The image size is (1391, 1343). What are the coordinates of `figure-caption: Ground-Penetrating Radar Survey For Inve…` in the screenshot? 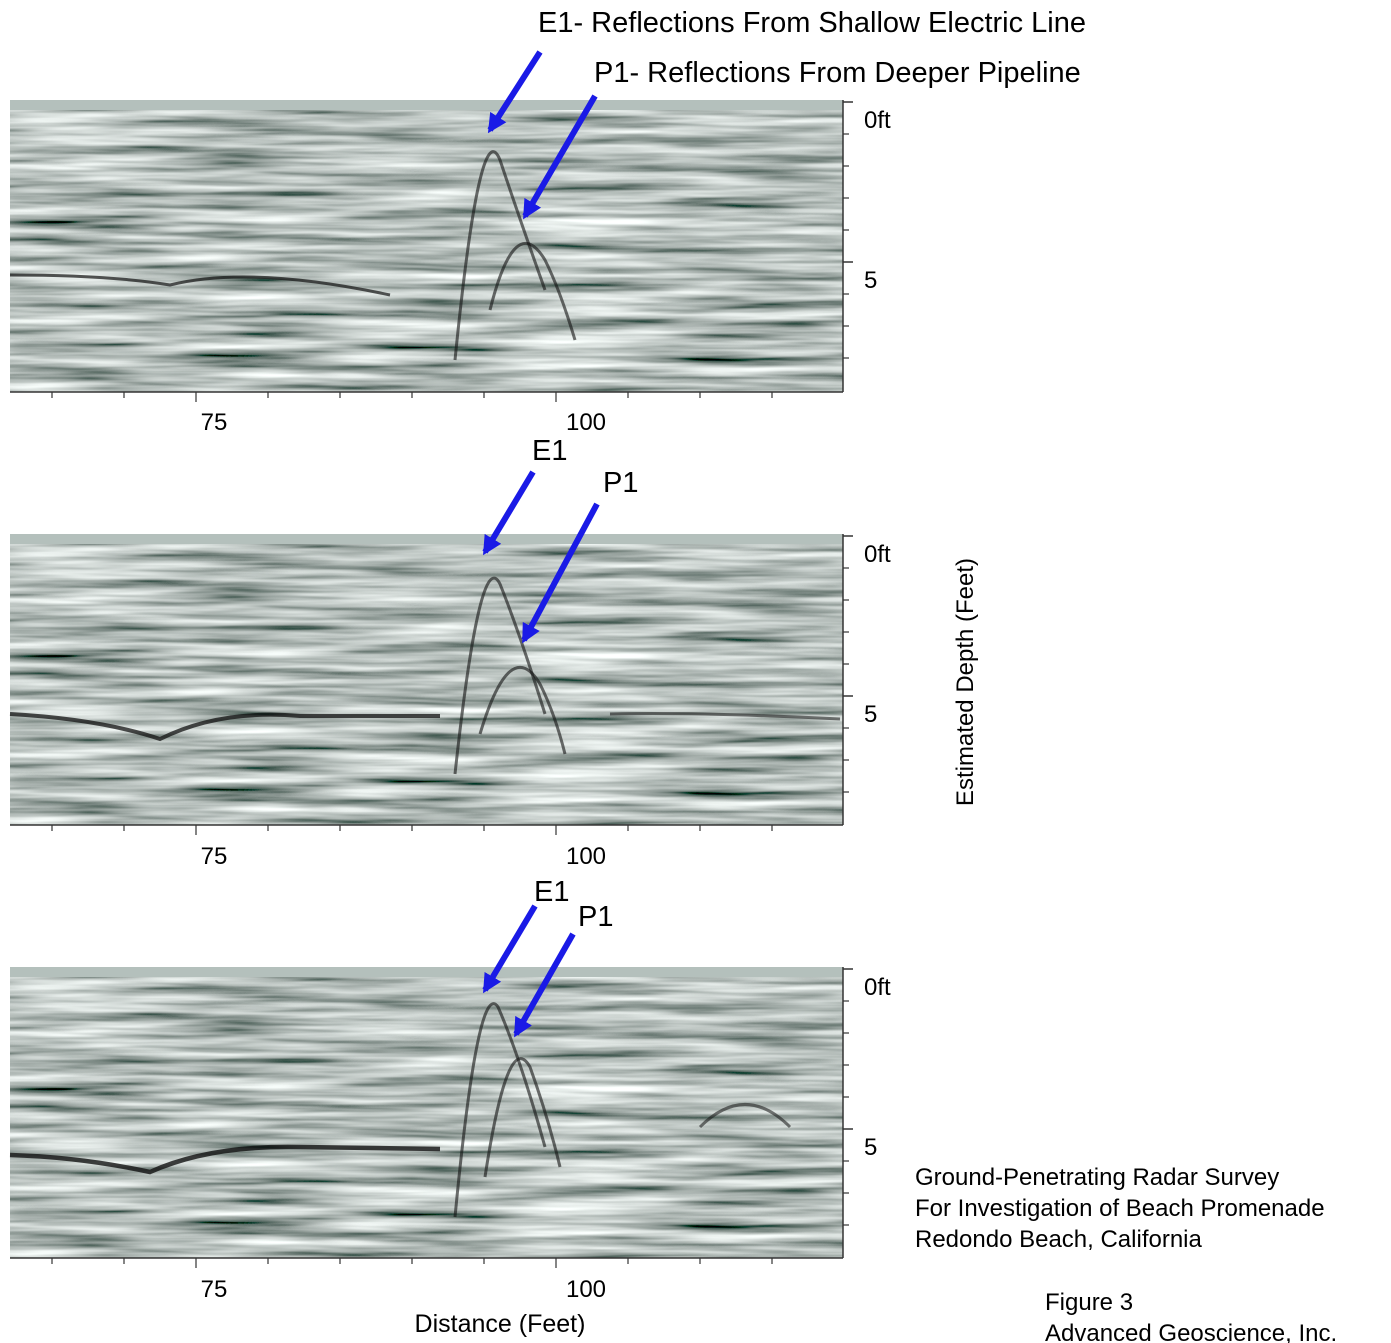 It's located at (1126, 1253).